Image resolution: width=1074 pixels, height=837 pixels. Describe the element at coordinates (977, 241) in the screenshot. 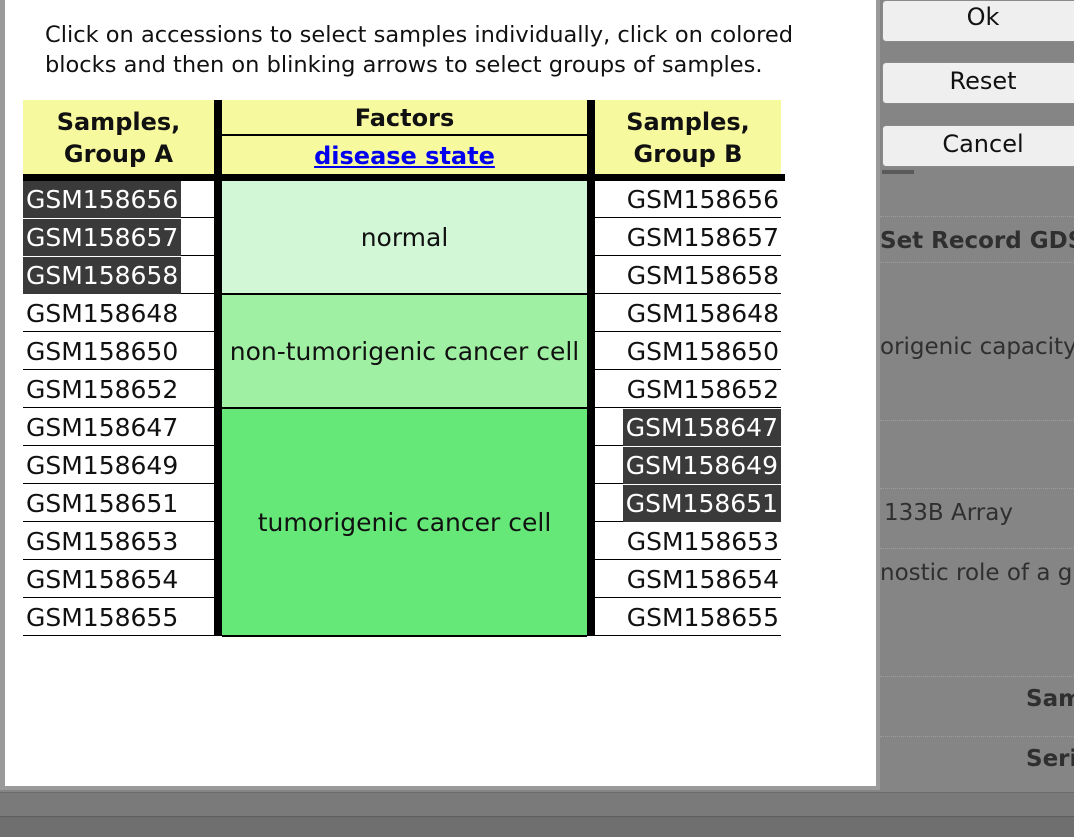

I see `background-record-heading: Set Record GDS` at that location.